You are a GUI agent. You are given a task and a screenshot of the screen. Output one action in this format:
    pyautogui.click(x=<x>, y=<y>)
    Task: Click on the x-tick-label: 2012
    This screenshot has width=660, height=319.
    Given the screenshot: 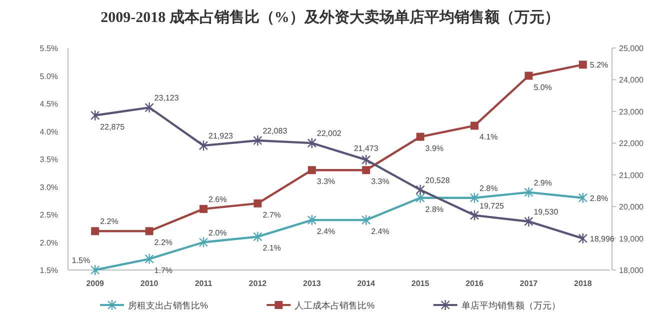 What is the action you would take?
    pyautogui.click(x=258, y=283)
    